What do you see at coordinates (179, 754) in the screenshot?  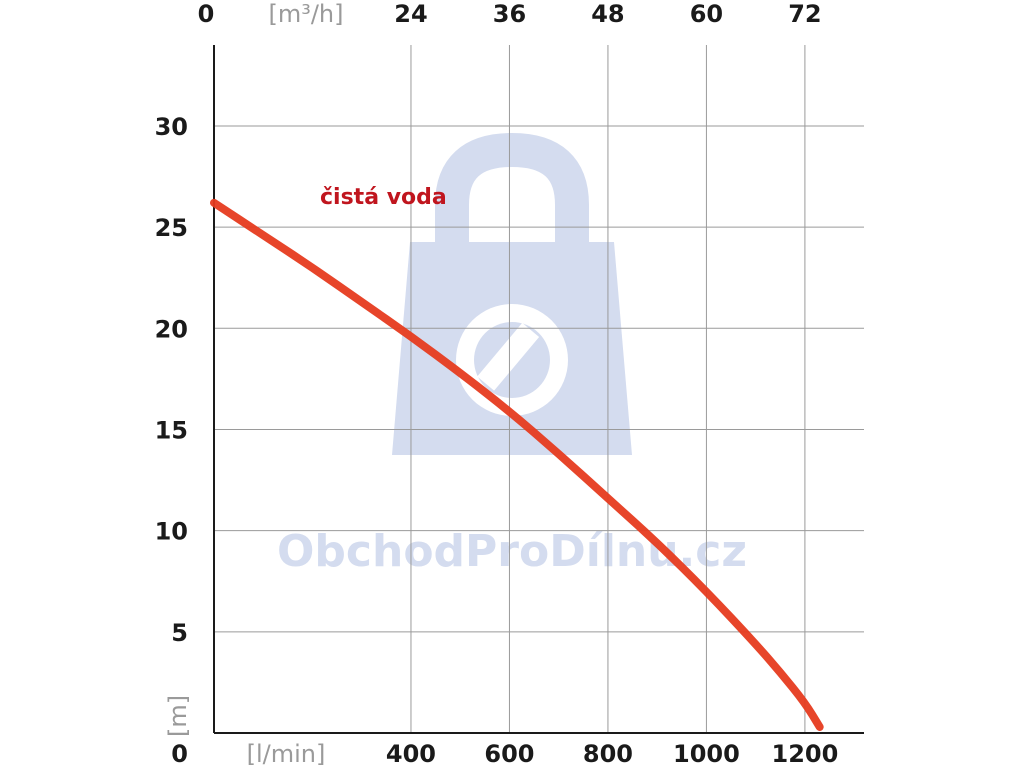 I see `y-tick-label: 0` at bounding box center [179, 754].